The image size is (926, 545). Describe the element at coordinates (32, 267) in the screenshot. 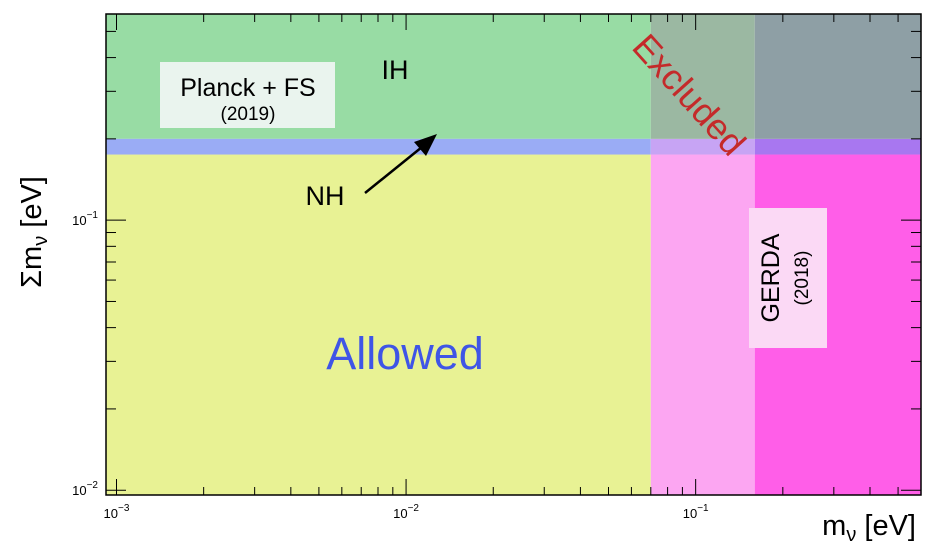

I see `y-axis-title-main: Σm` at that location.